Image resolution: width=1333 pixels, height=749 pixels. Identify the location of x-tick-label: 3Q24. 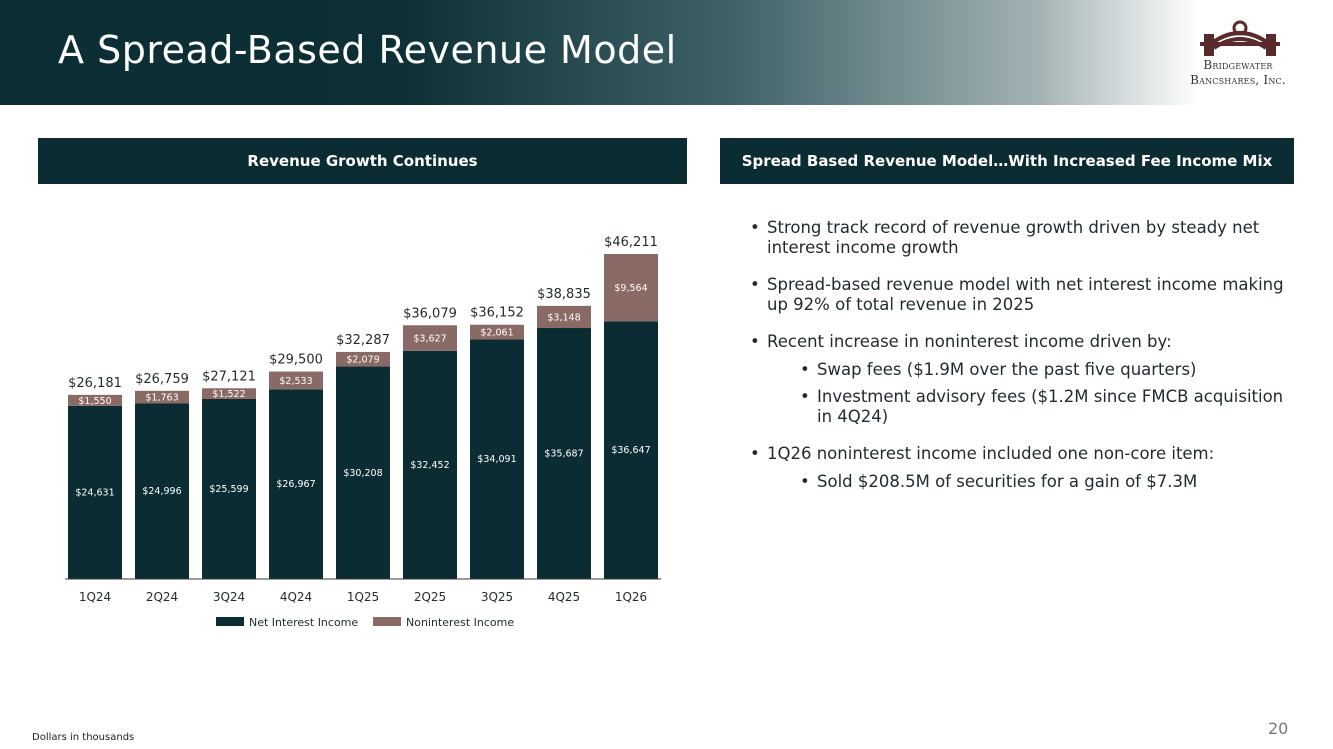
(229, 597).